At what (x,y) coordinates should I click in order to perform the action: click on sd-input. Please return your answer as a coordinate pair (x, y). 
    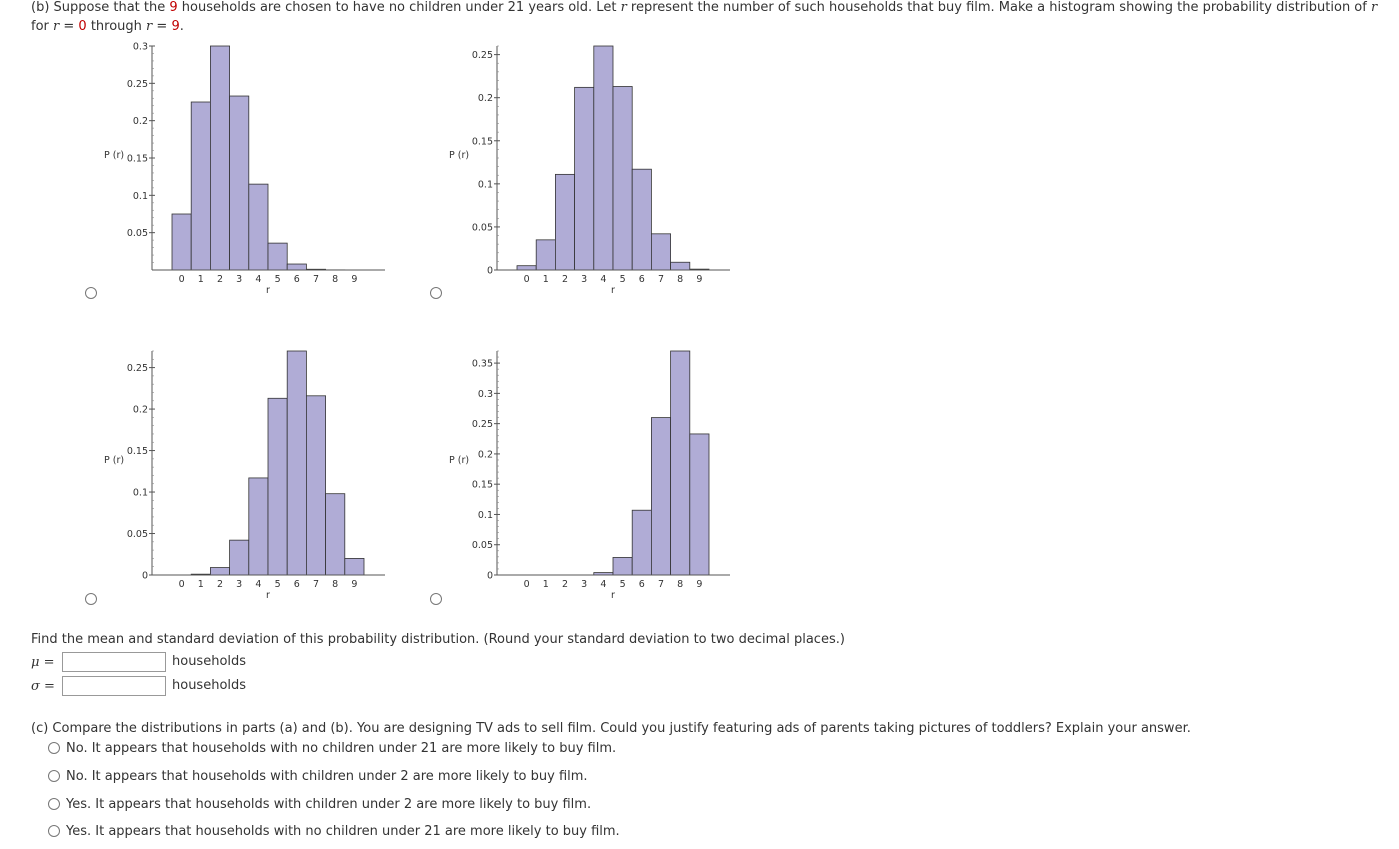
    Looking at the image, I should click on (114, 686).